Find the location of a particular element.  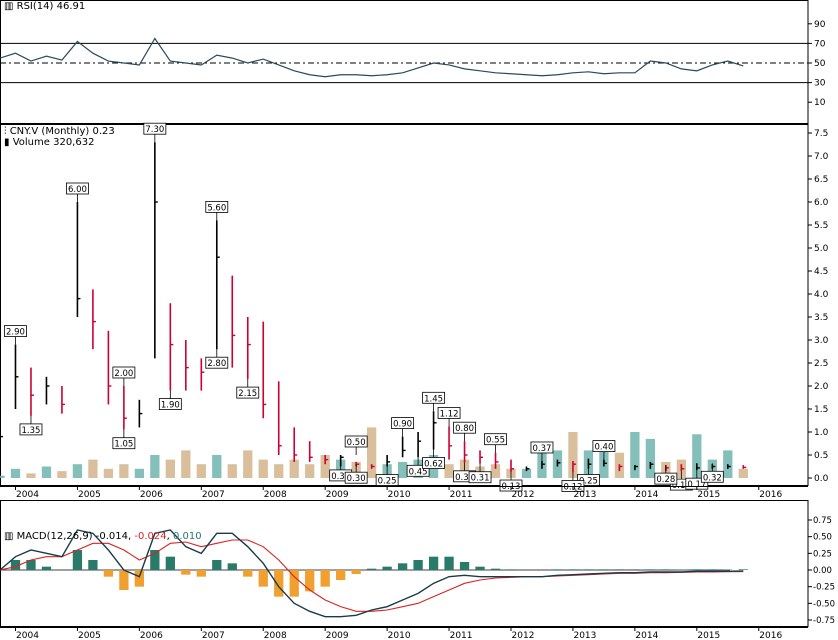

macd-tick-label: 0.75 is located at coordinates (822, 521).